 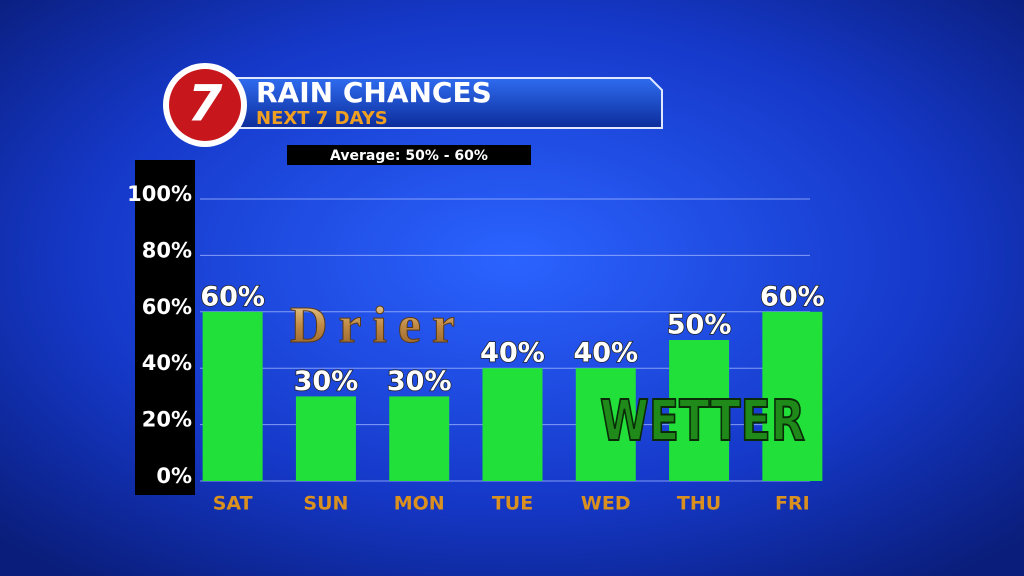 I want to click on logo, so click(x=205, y=105).